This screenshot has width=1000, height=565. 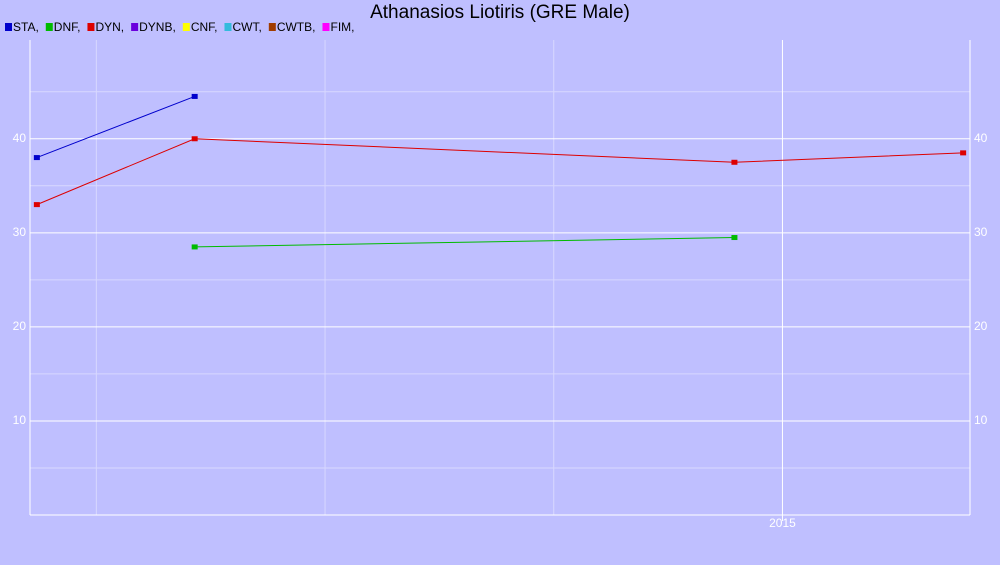 What do you see at coordinates (20, 232) in the screenshot?
I see `y-tick-label: 30` at bounding box center [20, 232].